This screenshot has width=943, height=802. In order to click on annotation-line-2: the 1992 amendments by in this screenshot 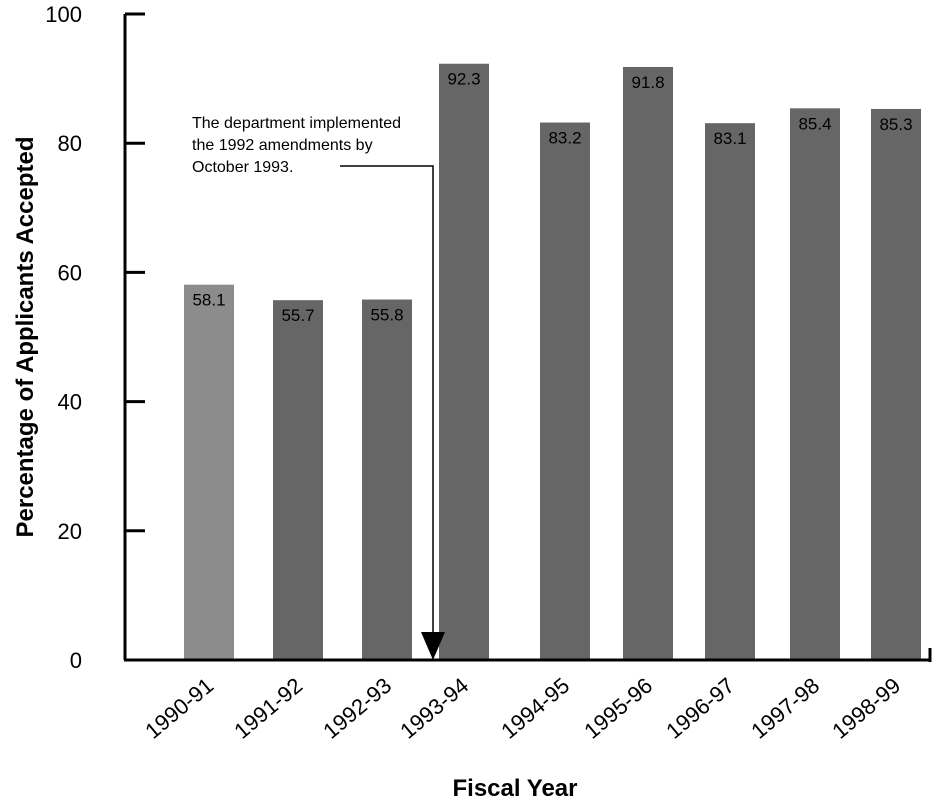, I will do `click(282, 145)`.